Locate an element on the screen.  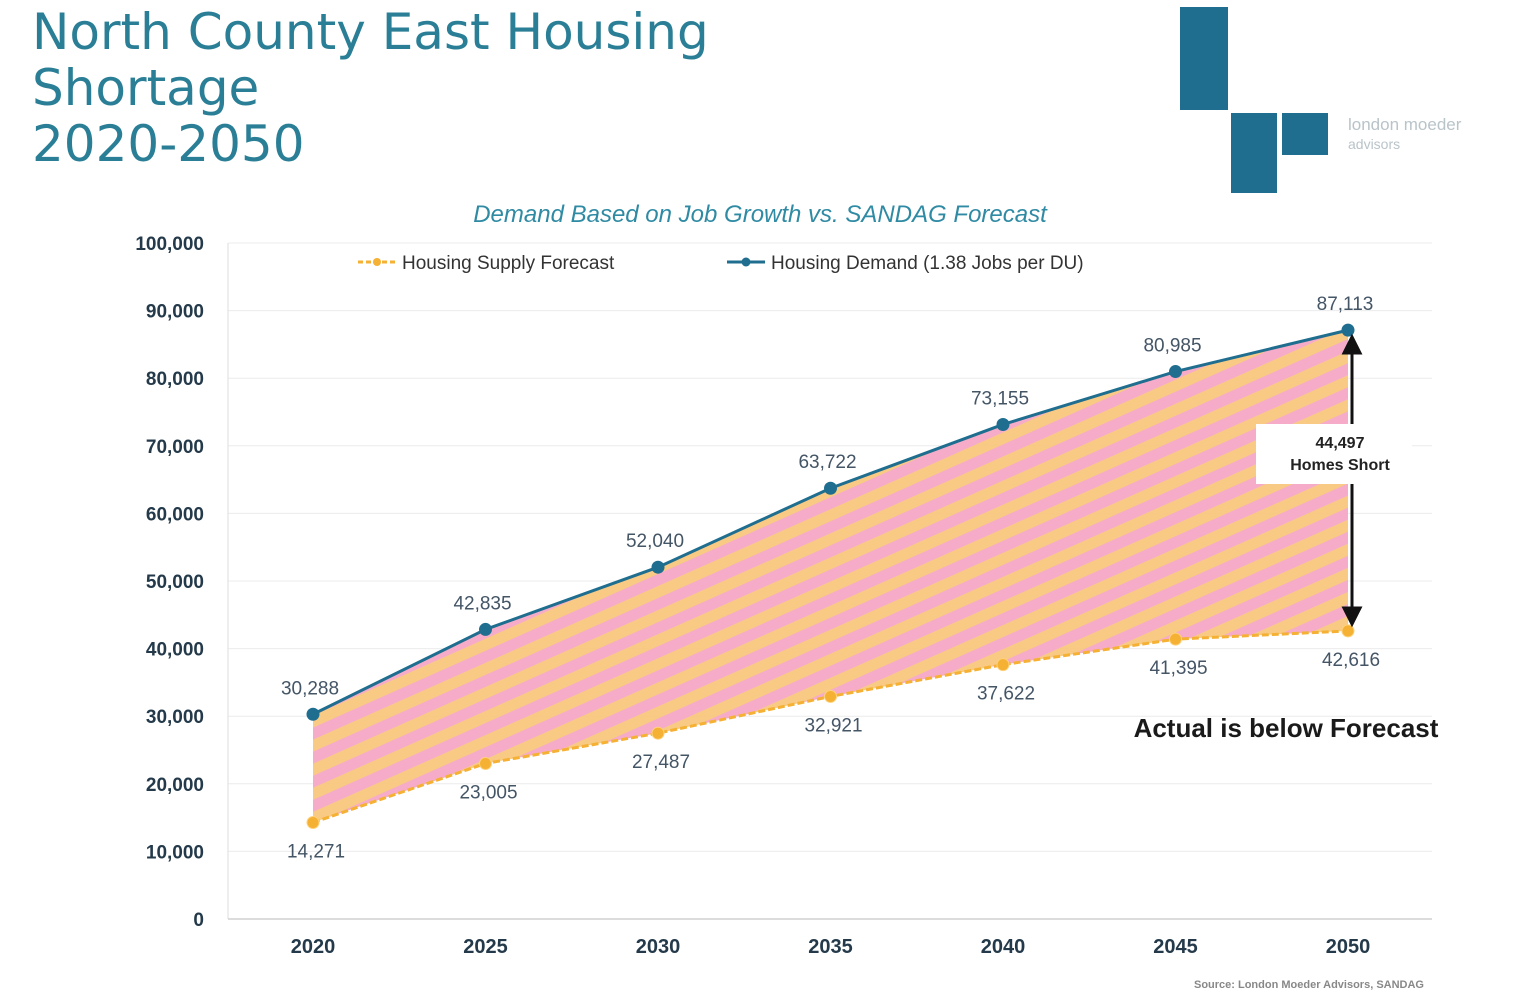
y-tick-label: 90,000 is located at coordinates (175, 312).